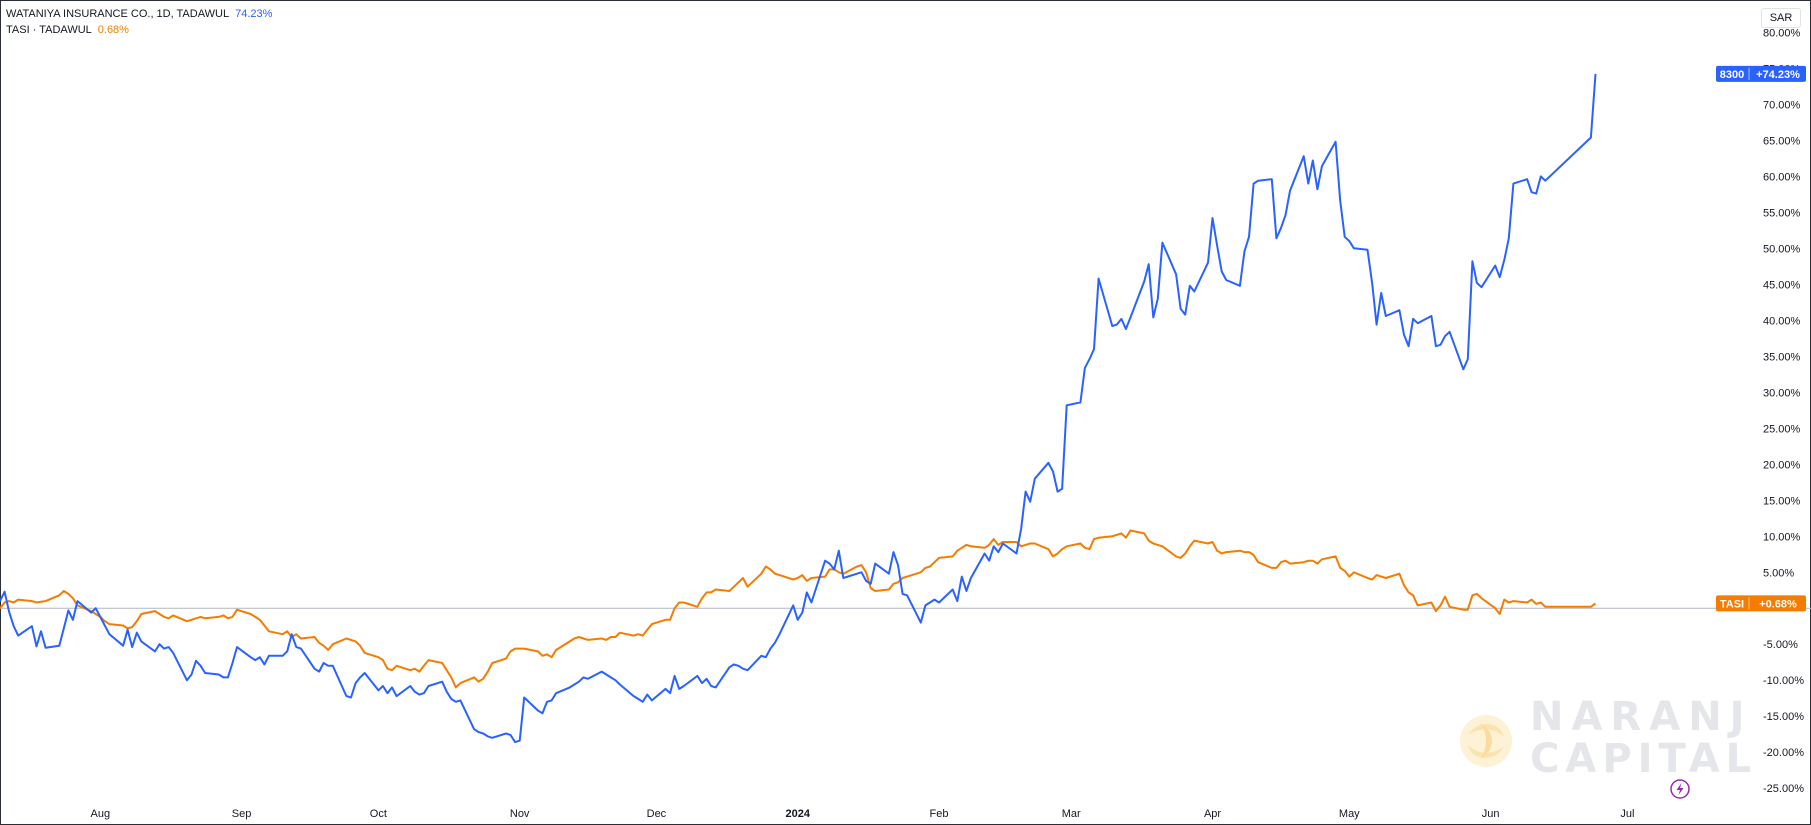  What do you see at coordinates (1781, 18) in the screenshot?
I see `currency-button: SAR` at bounding box center [1781, 18].